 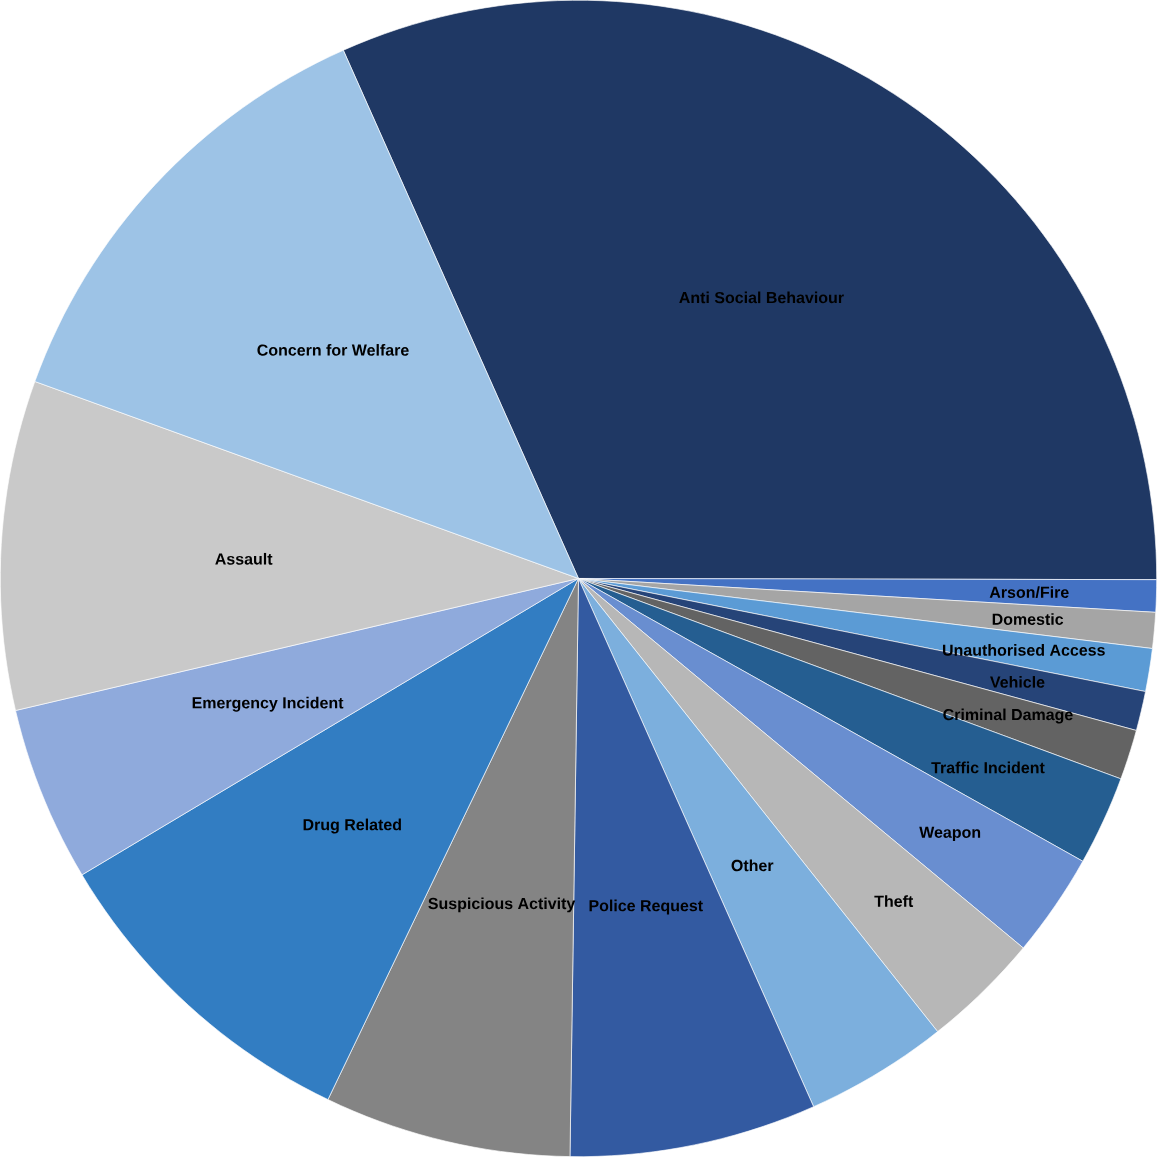 I want to click on slice-label: Arson/Fire, so click(x=1029, y=592).